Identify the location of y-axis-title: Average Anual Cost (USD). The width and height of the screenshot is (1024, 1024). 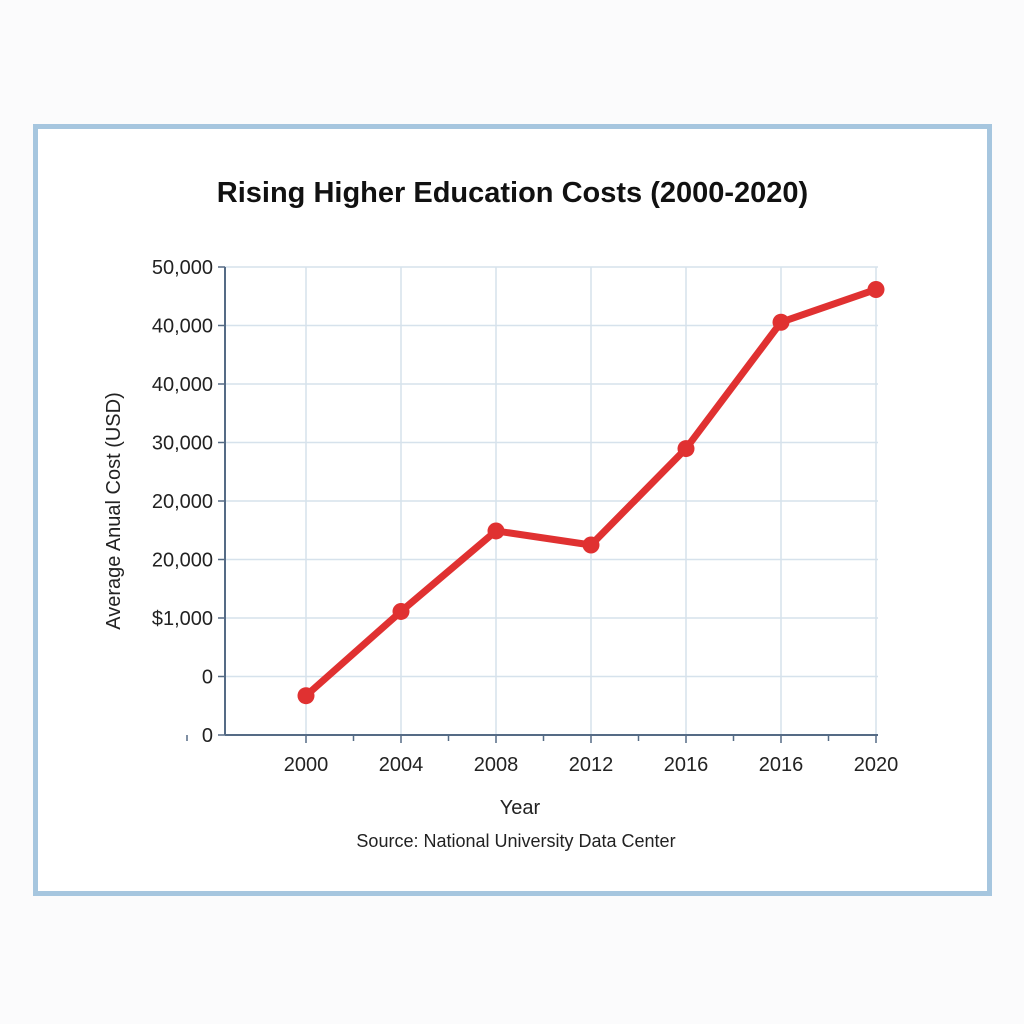
(114, 511).